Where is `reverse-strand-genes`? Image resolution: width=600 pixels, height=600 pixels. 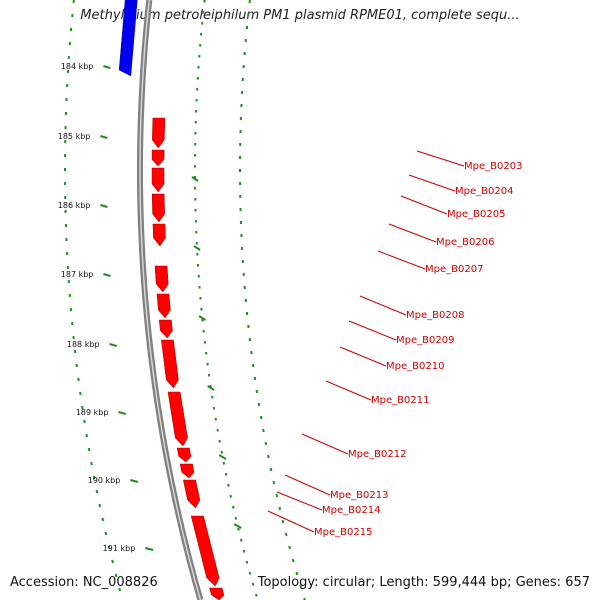 reverse-strand-genes is located at coordinates (188, 358).